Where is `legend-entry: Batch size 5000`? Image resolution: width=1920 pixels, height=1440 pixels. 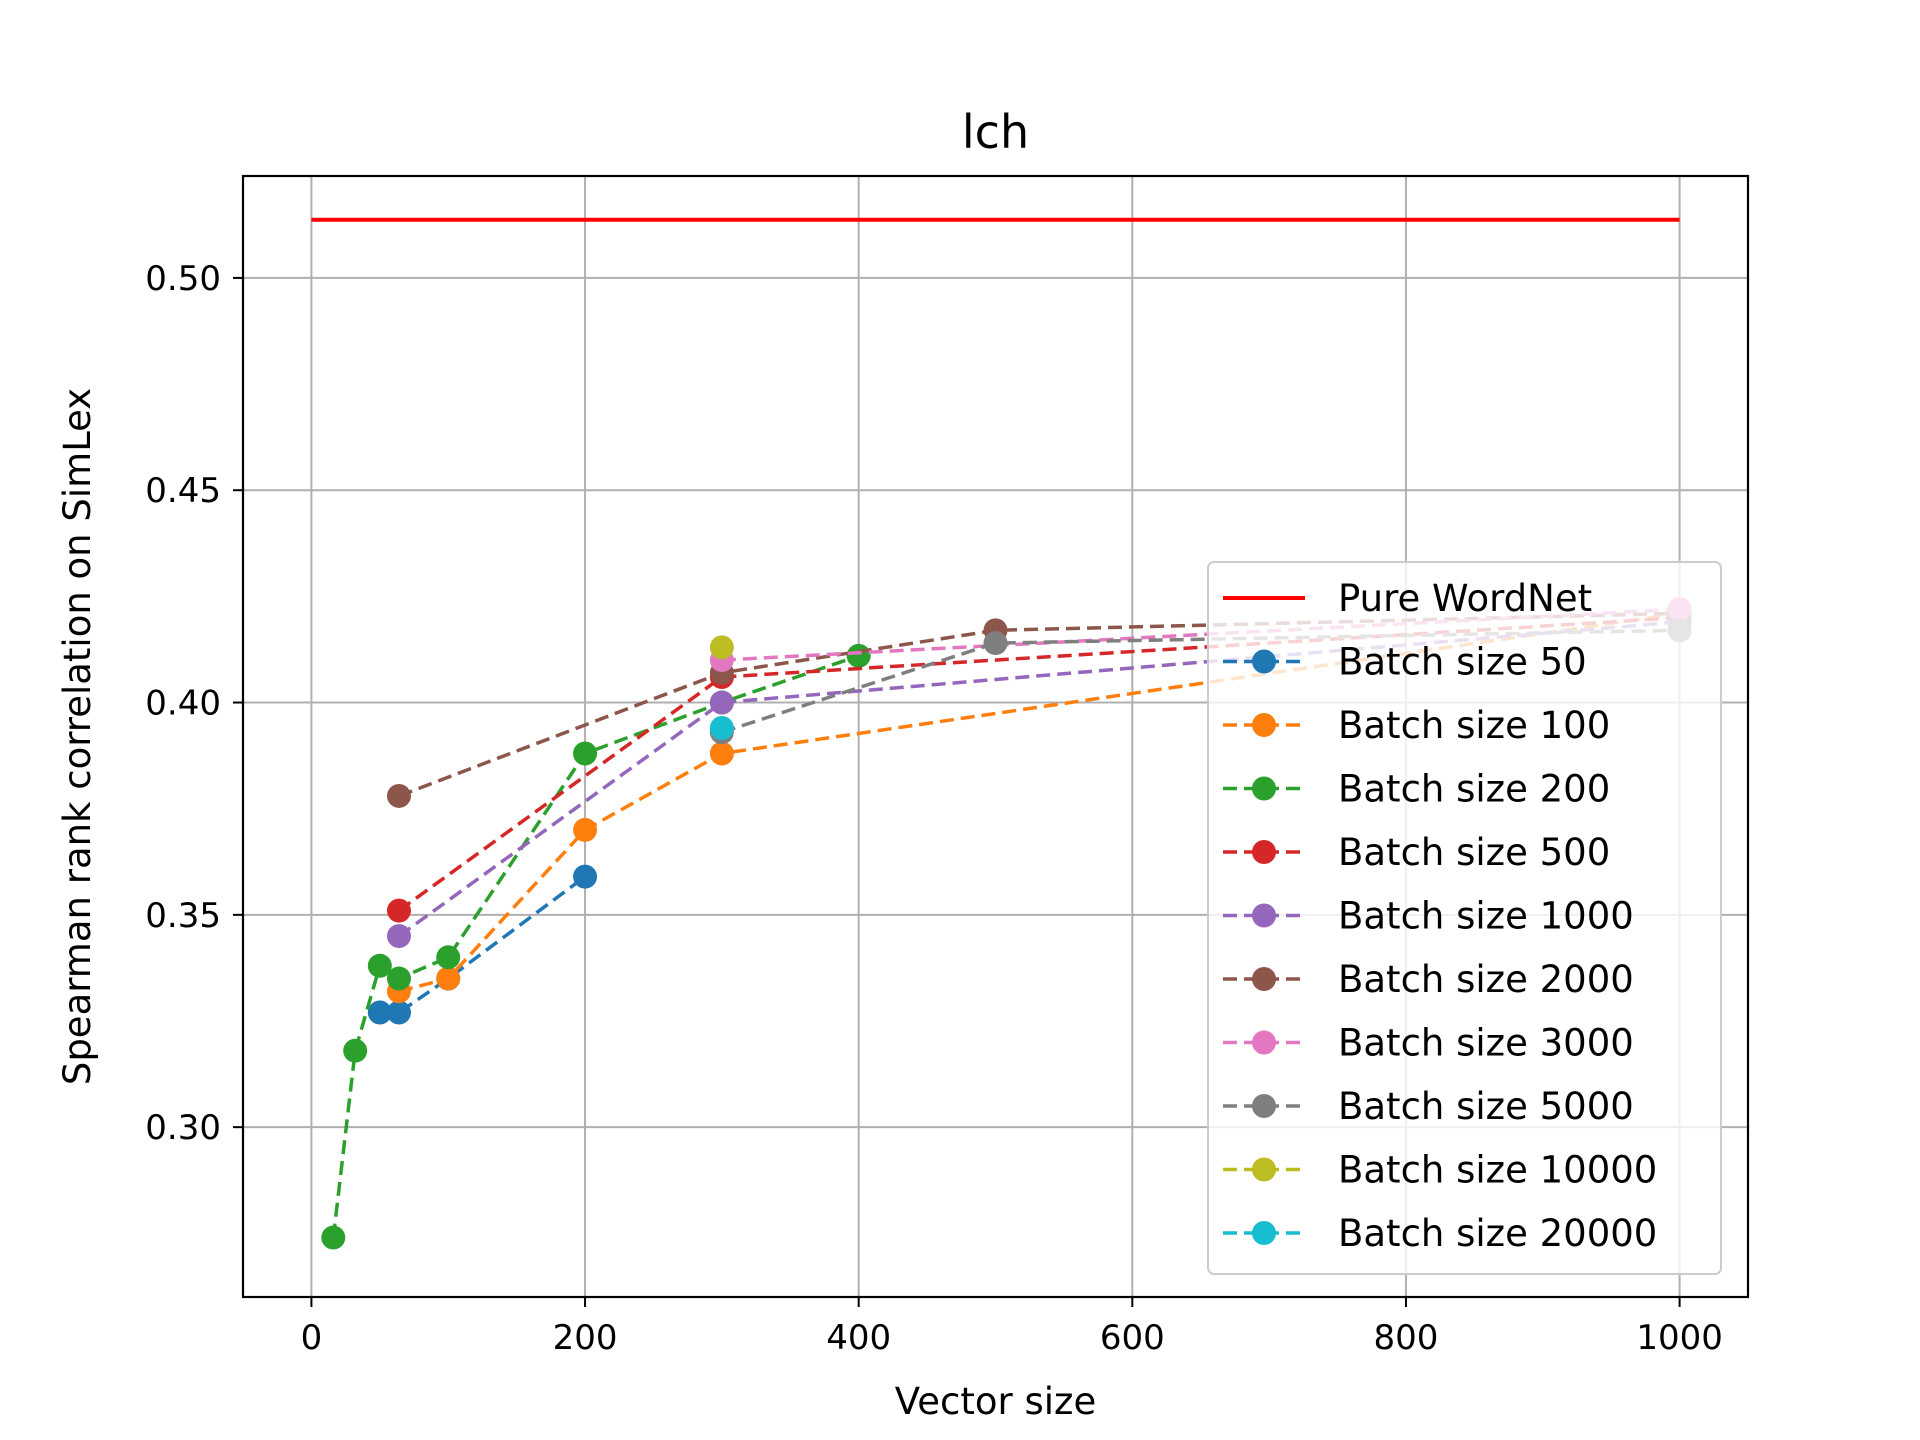 legend-entry: Batch size 5000 is located at coordinates (1428, 1106).